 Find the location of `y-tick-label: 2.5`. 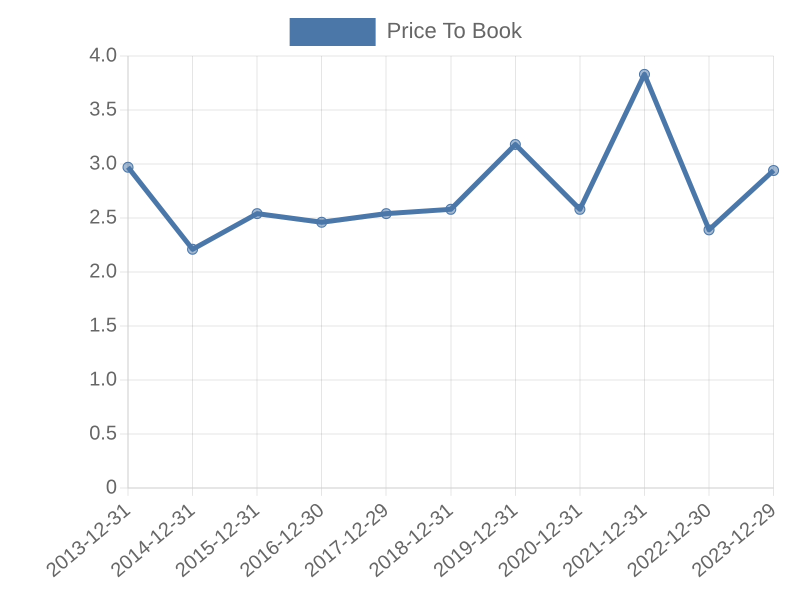

y-tick-label: 2.5 is located at coordinates (103, 217).